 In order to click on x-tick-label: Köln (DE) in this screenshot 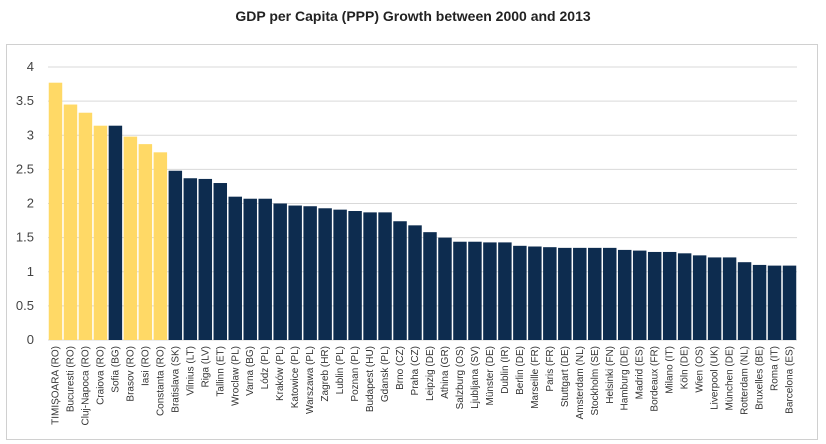, I will do `click(685, 367)`.